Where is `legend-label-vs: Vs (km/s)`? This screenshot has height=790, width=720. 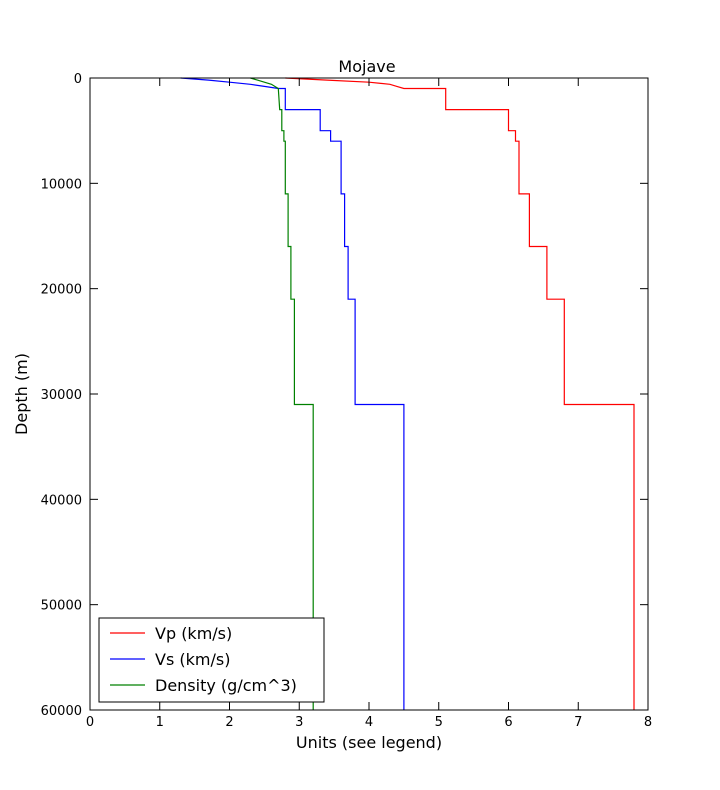
legend-label-vs: Vs (km/s) is located at coordinates (192, 659).